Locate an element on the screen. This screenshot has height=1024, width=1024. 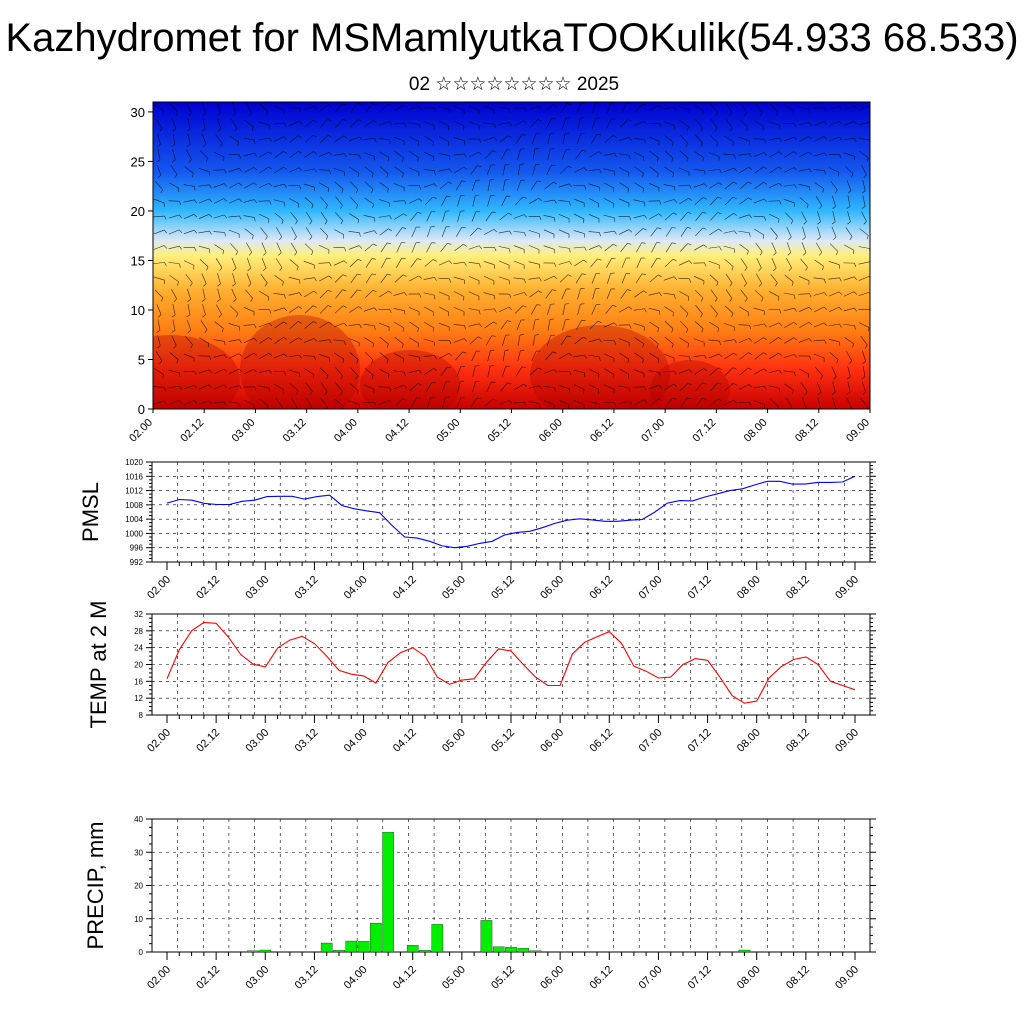
ytick-label: 992 is located at coordinates (137, 562).